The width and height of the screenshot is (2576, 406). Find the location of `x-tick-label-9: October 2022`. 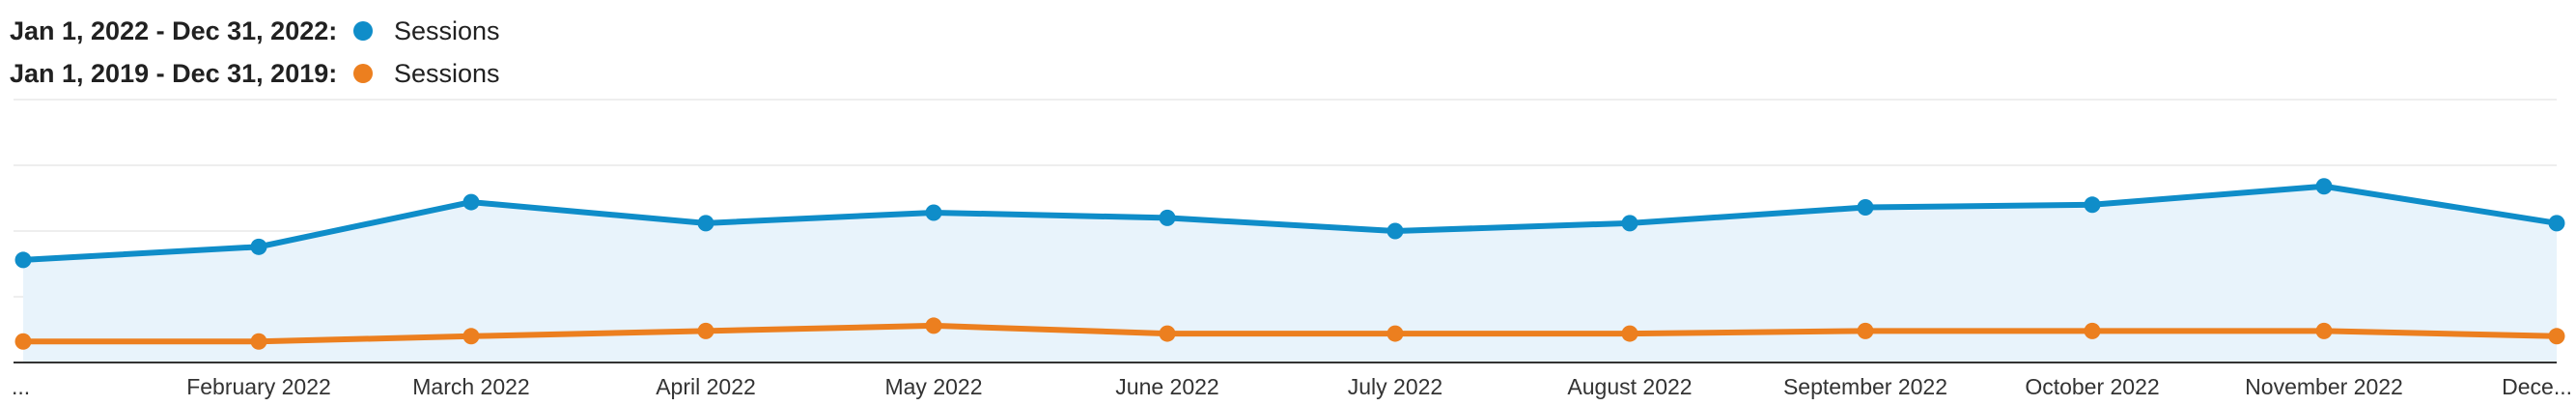

x-tick-label-9: October 2022 is located at coordinates (2092, 386).